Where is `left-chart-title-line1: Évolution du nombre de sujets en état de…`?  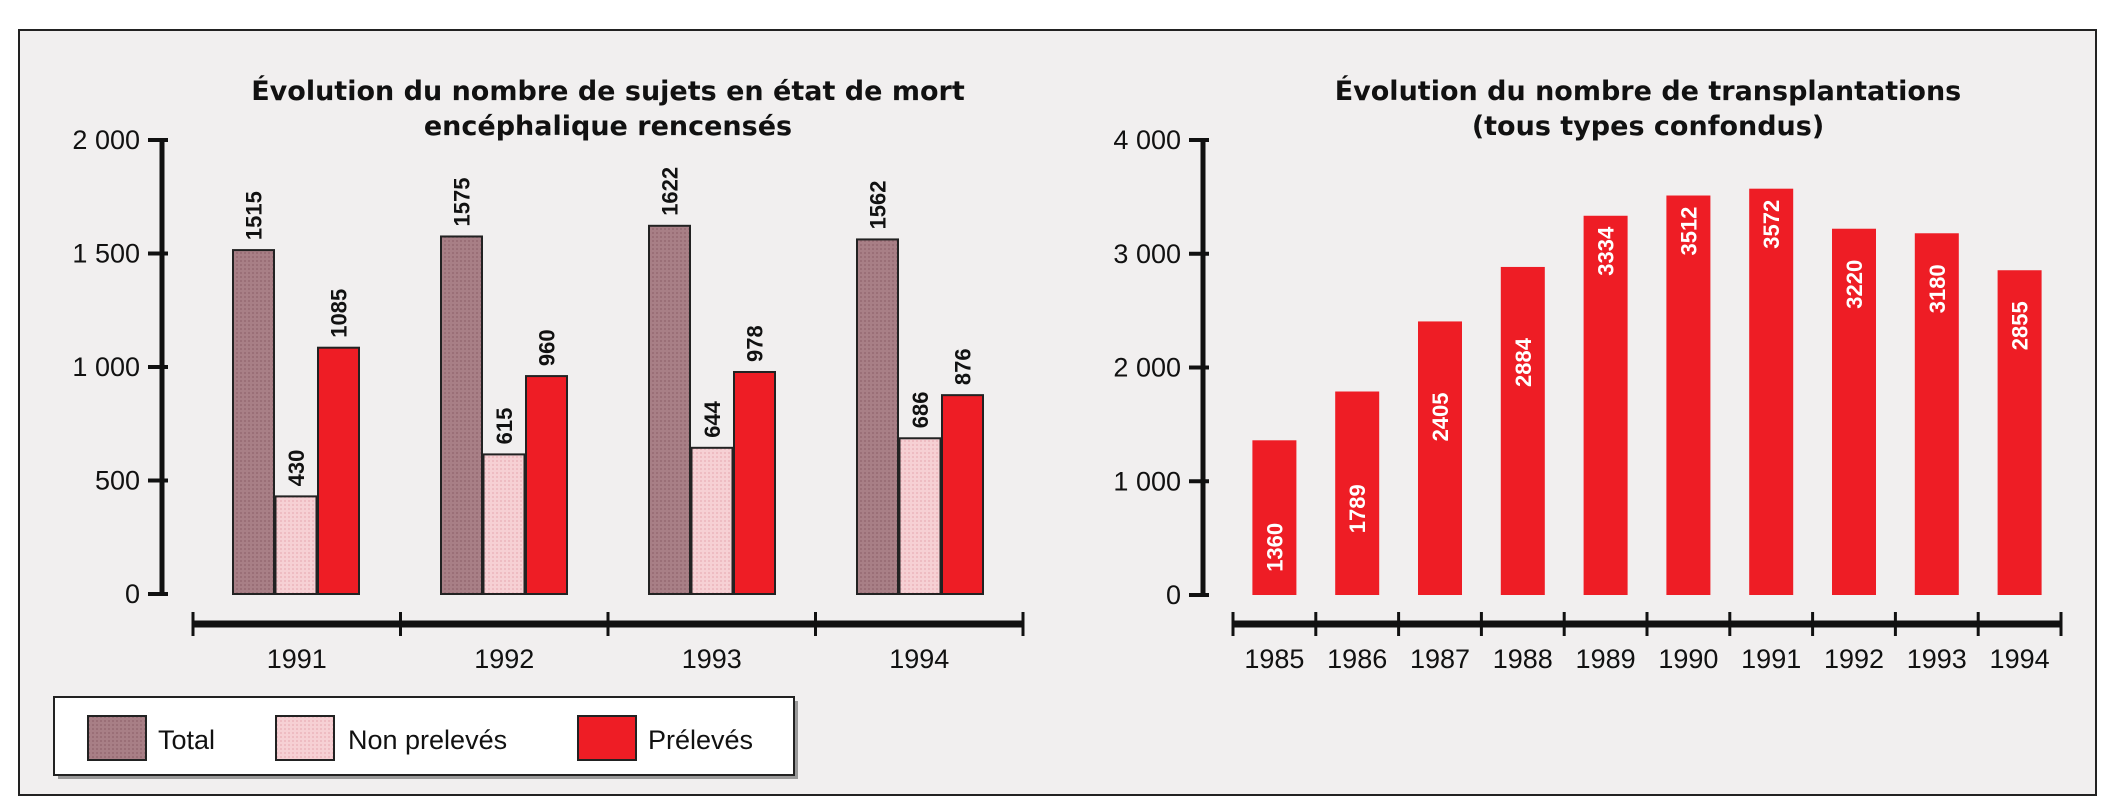
left-chart-title-line1: Évolution du nombre de sujets en état de… is located at coordinates (608, 91).